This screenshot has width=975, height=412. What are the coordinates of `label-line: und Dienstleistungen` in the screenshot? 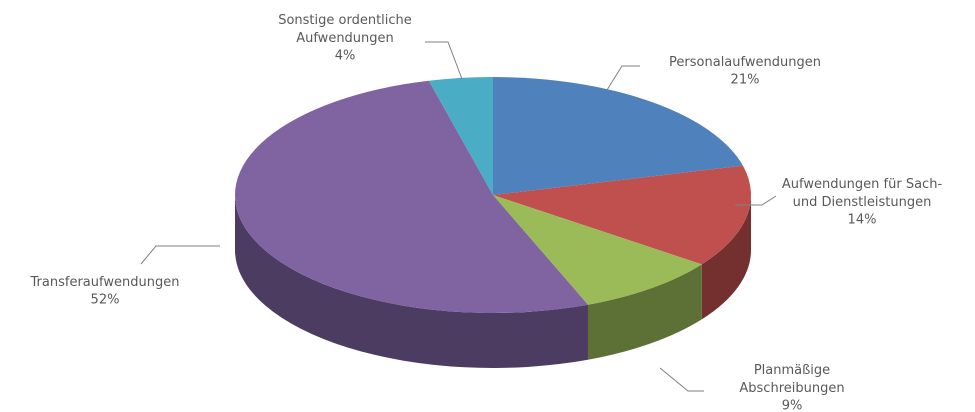 It's located at (862, 202).